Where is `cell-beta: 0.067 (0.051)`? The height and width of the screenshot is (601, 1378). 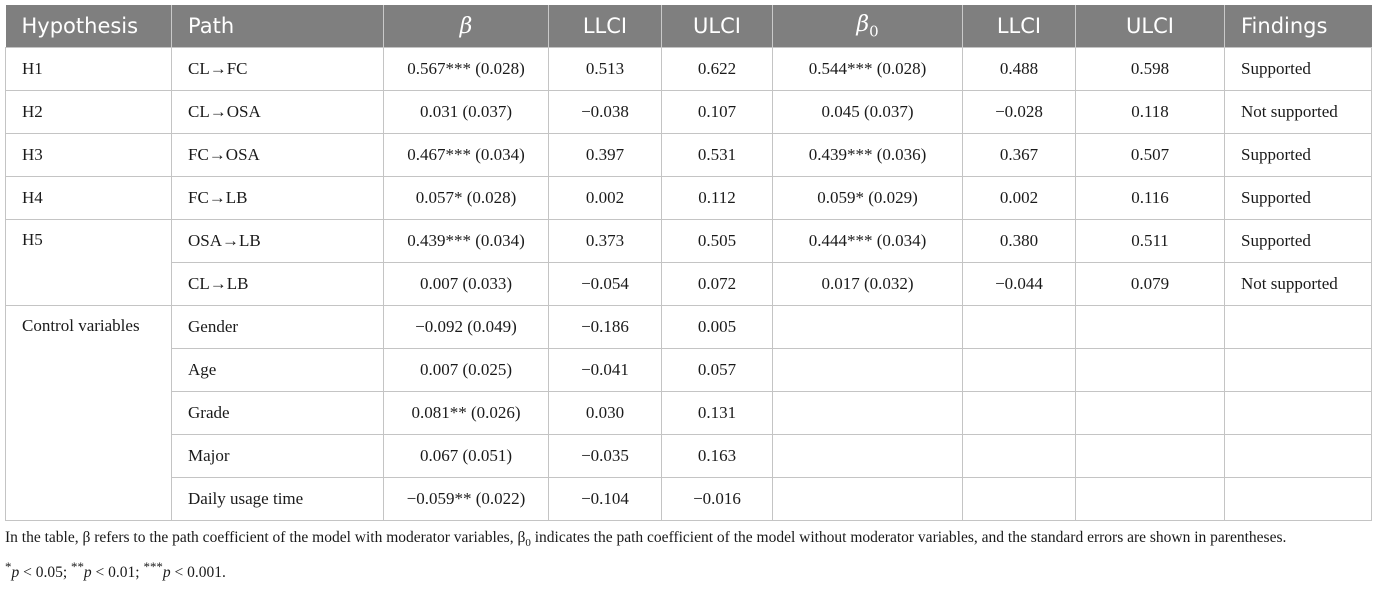 cell-beta: 0.067 (0.051) is located at coordinates (466, 456).